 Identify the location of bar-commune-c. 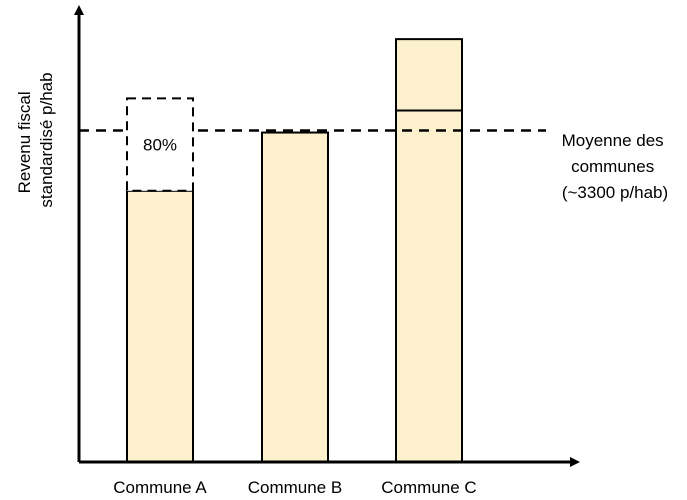
(429, 251).